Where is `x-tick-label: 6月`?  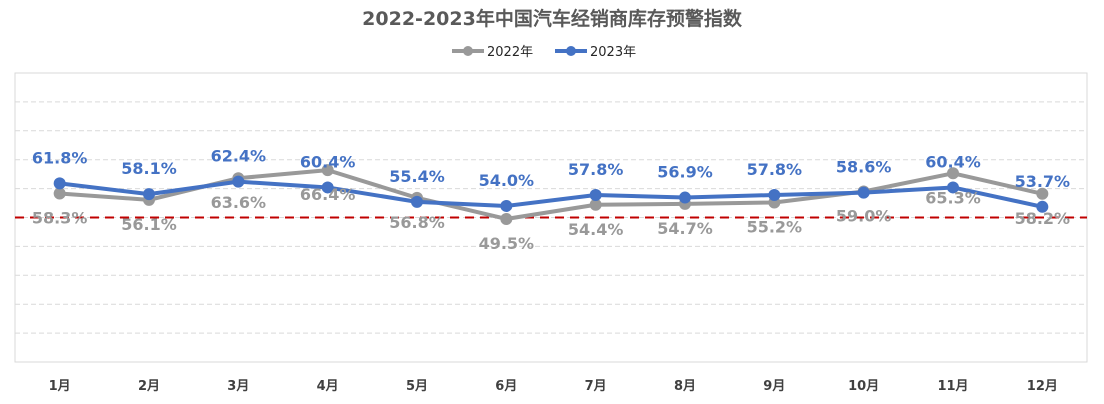
x-tick-label: 6月 is located at coordinates (506, 386).